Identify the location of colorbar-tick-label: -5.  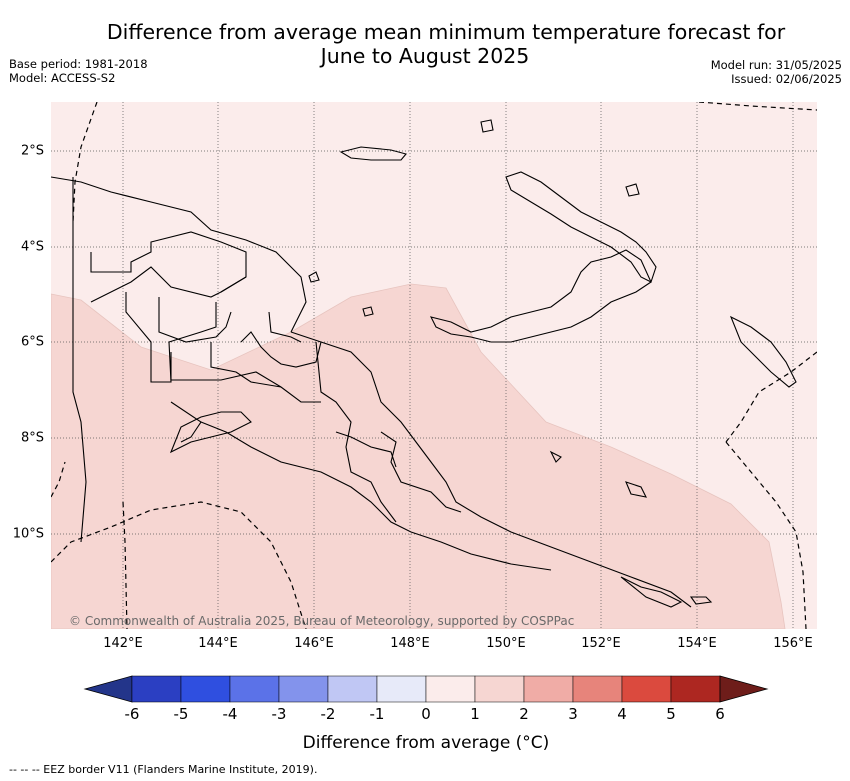
(181, 714).